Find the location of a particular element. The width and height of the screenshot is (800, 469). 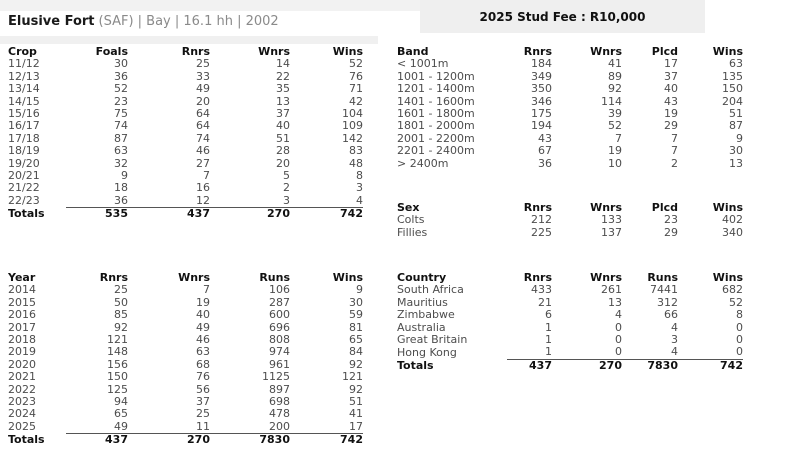

cell: 7 is located at coordinates (206, 176).